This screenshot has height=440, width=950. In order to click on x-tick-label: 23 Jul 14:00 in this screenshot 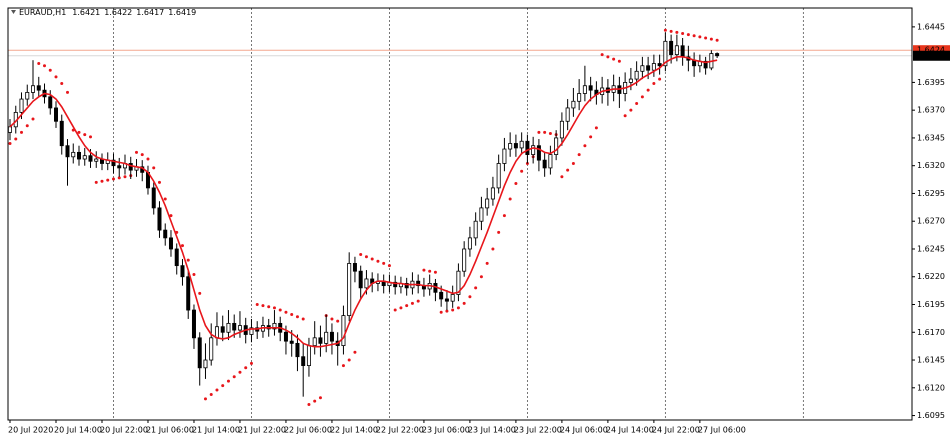, I will do `click(492, 430)`.